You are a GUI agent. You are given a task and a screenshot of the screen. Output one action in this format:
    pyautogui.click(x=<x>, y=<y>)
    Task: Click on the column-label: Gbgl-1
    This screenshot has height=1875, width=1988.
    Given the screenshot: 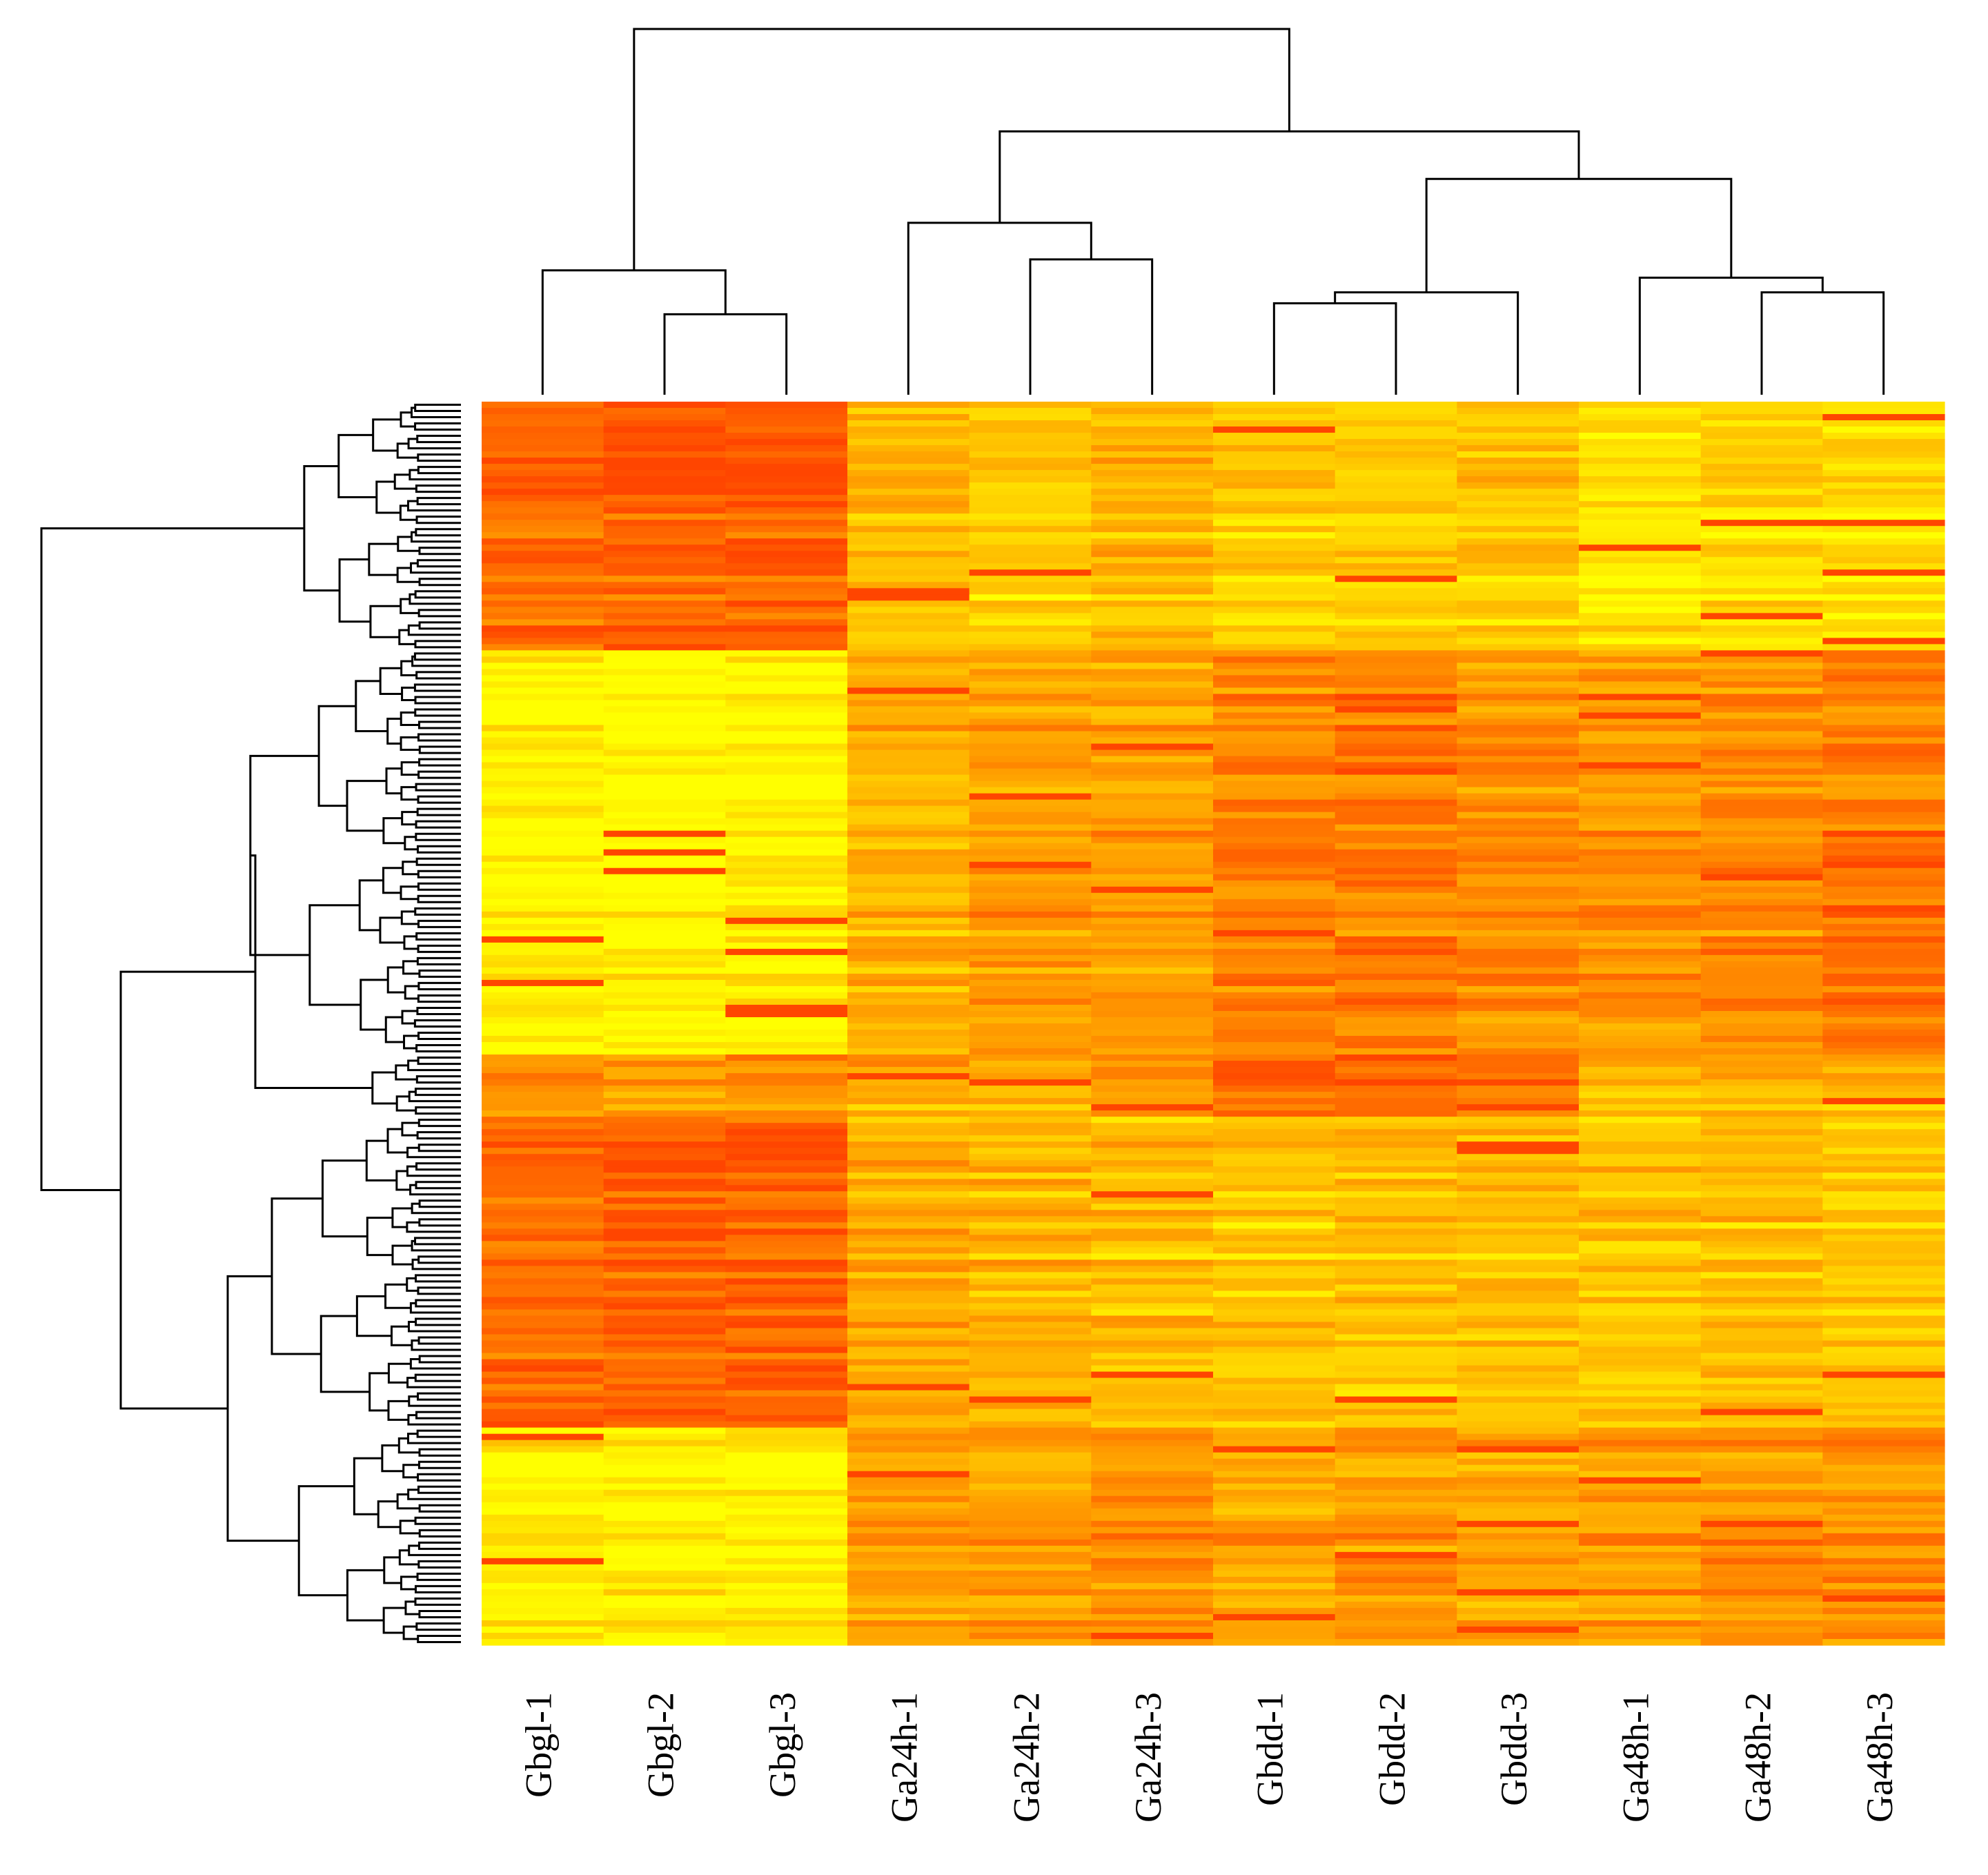 What is the action you would take?
    pyautogui.click(x=539, y=1745)
    